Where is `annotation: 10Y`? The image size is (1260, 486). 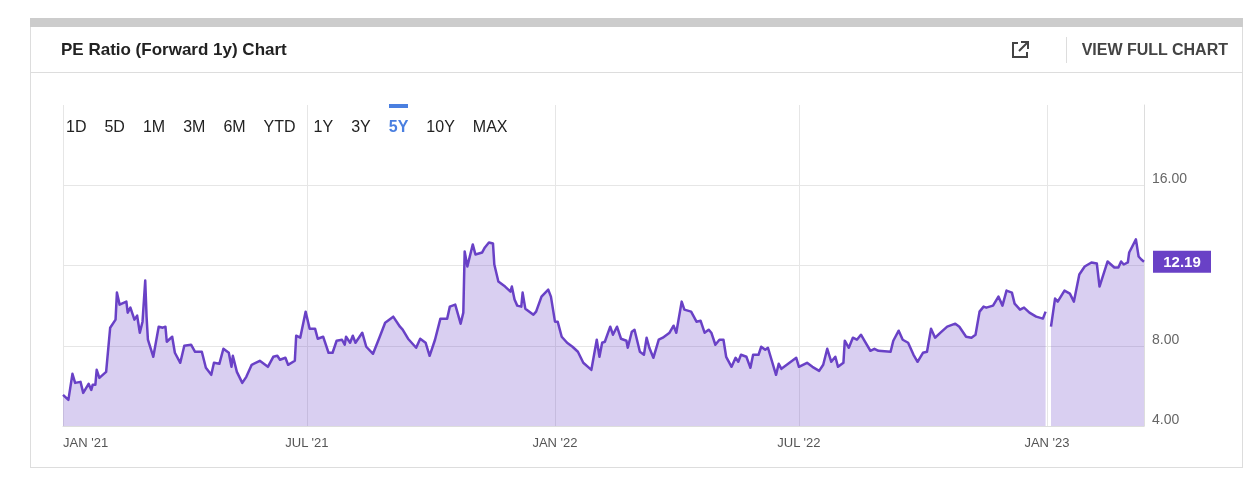
annotation: 10Y is located at coordinates (440, 127).